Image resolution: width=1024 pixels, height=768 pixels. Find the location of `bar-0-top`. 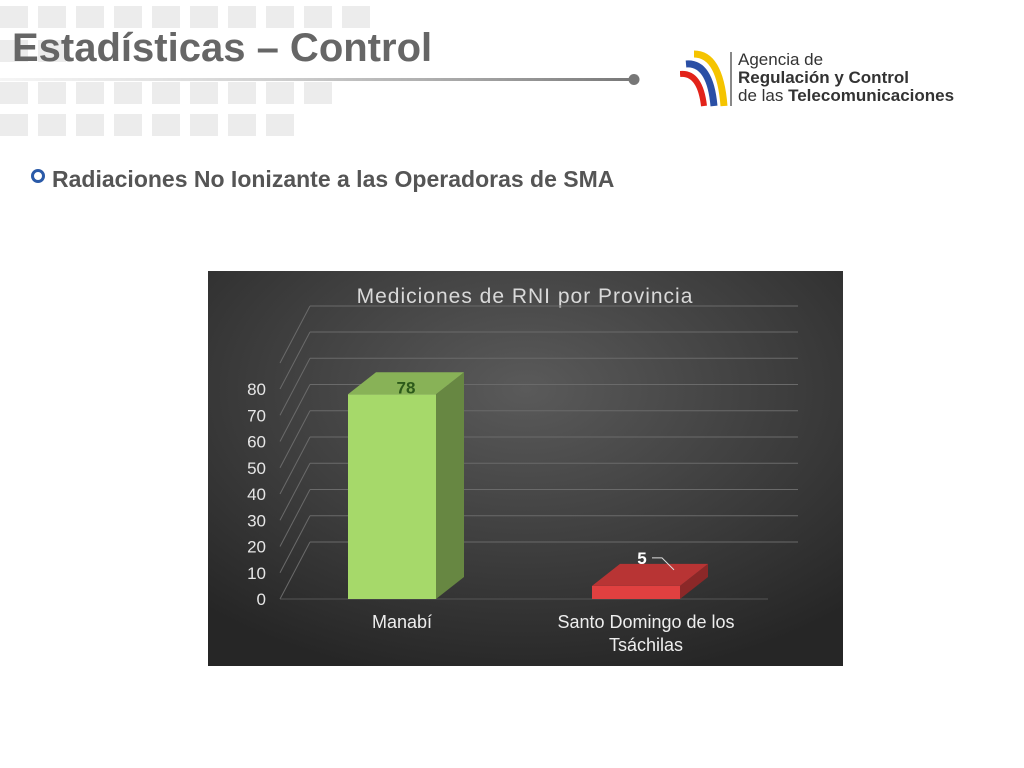

bar-0-top is located at coordinates (406, 383).